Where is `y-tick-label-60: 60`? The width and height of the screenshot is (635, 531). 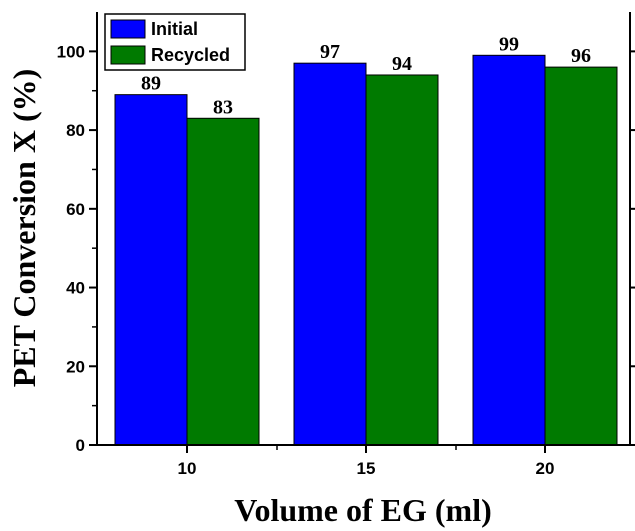
y-tick-label-60: 60 is located at coordinates (75, 209).